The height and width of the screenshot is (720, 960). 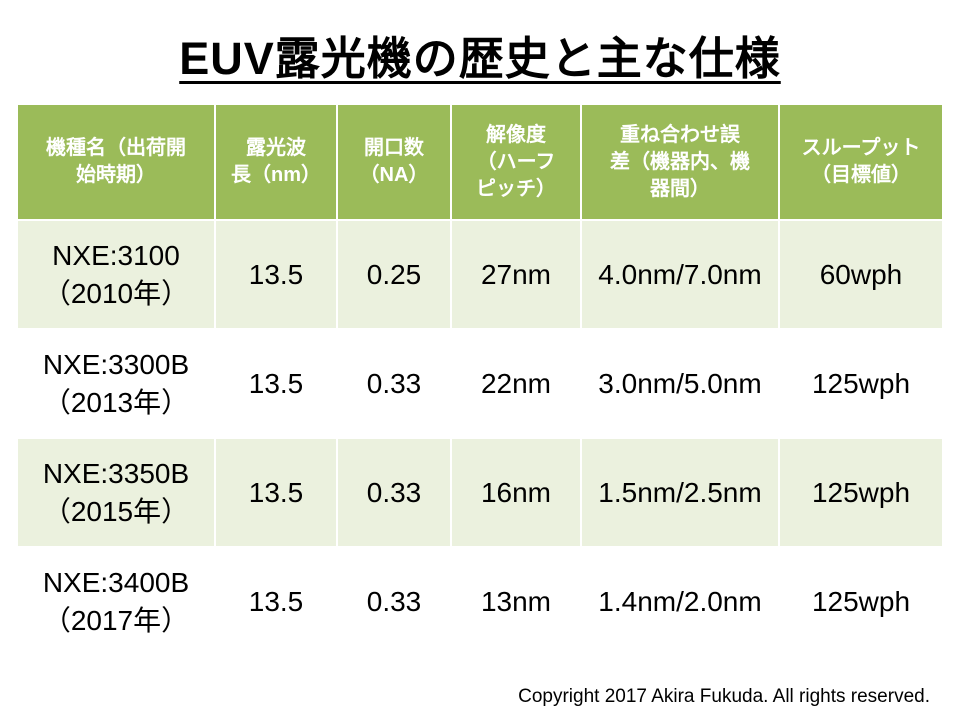 I want to click on cell-overlay: 3.0nm/5.0nm, so click(x=680, y=383).